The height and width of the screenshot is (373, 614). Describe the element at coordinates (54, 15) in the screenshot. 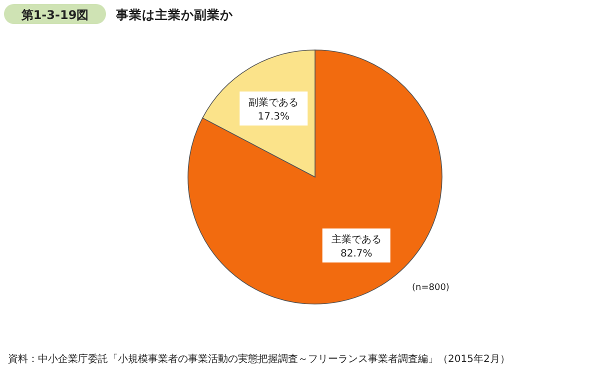

I see `text: 第1-3-19図` at that location.